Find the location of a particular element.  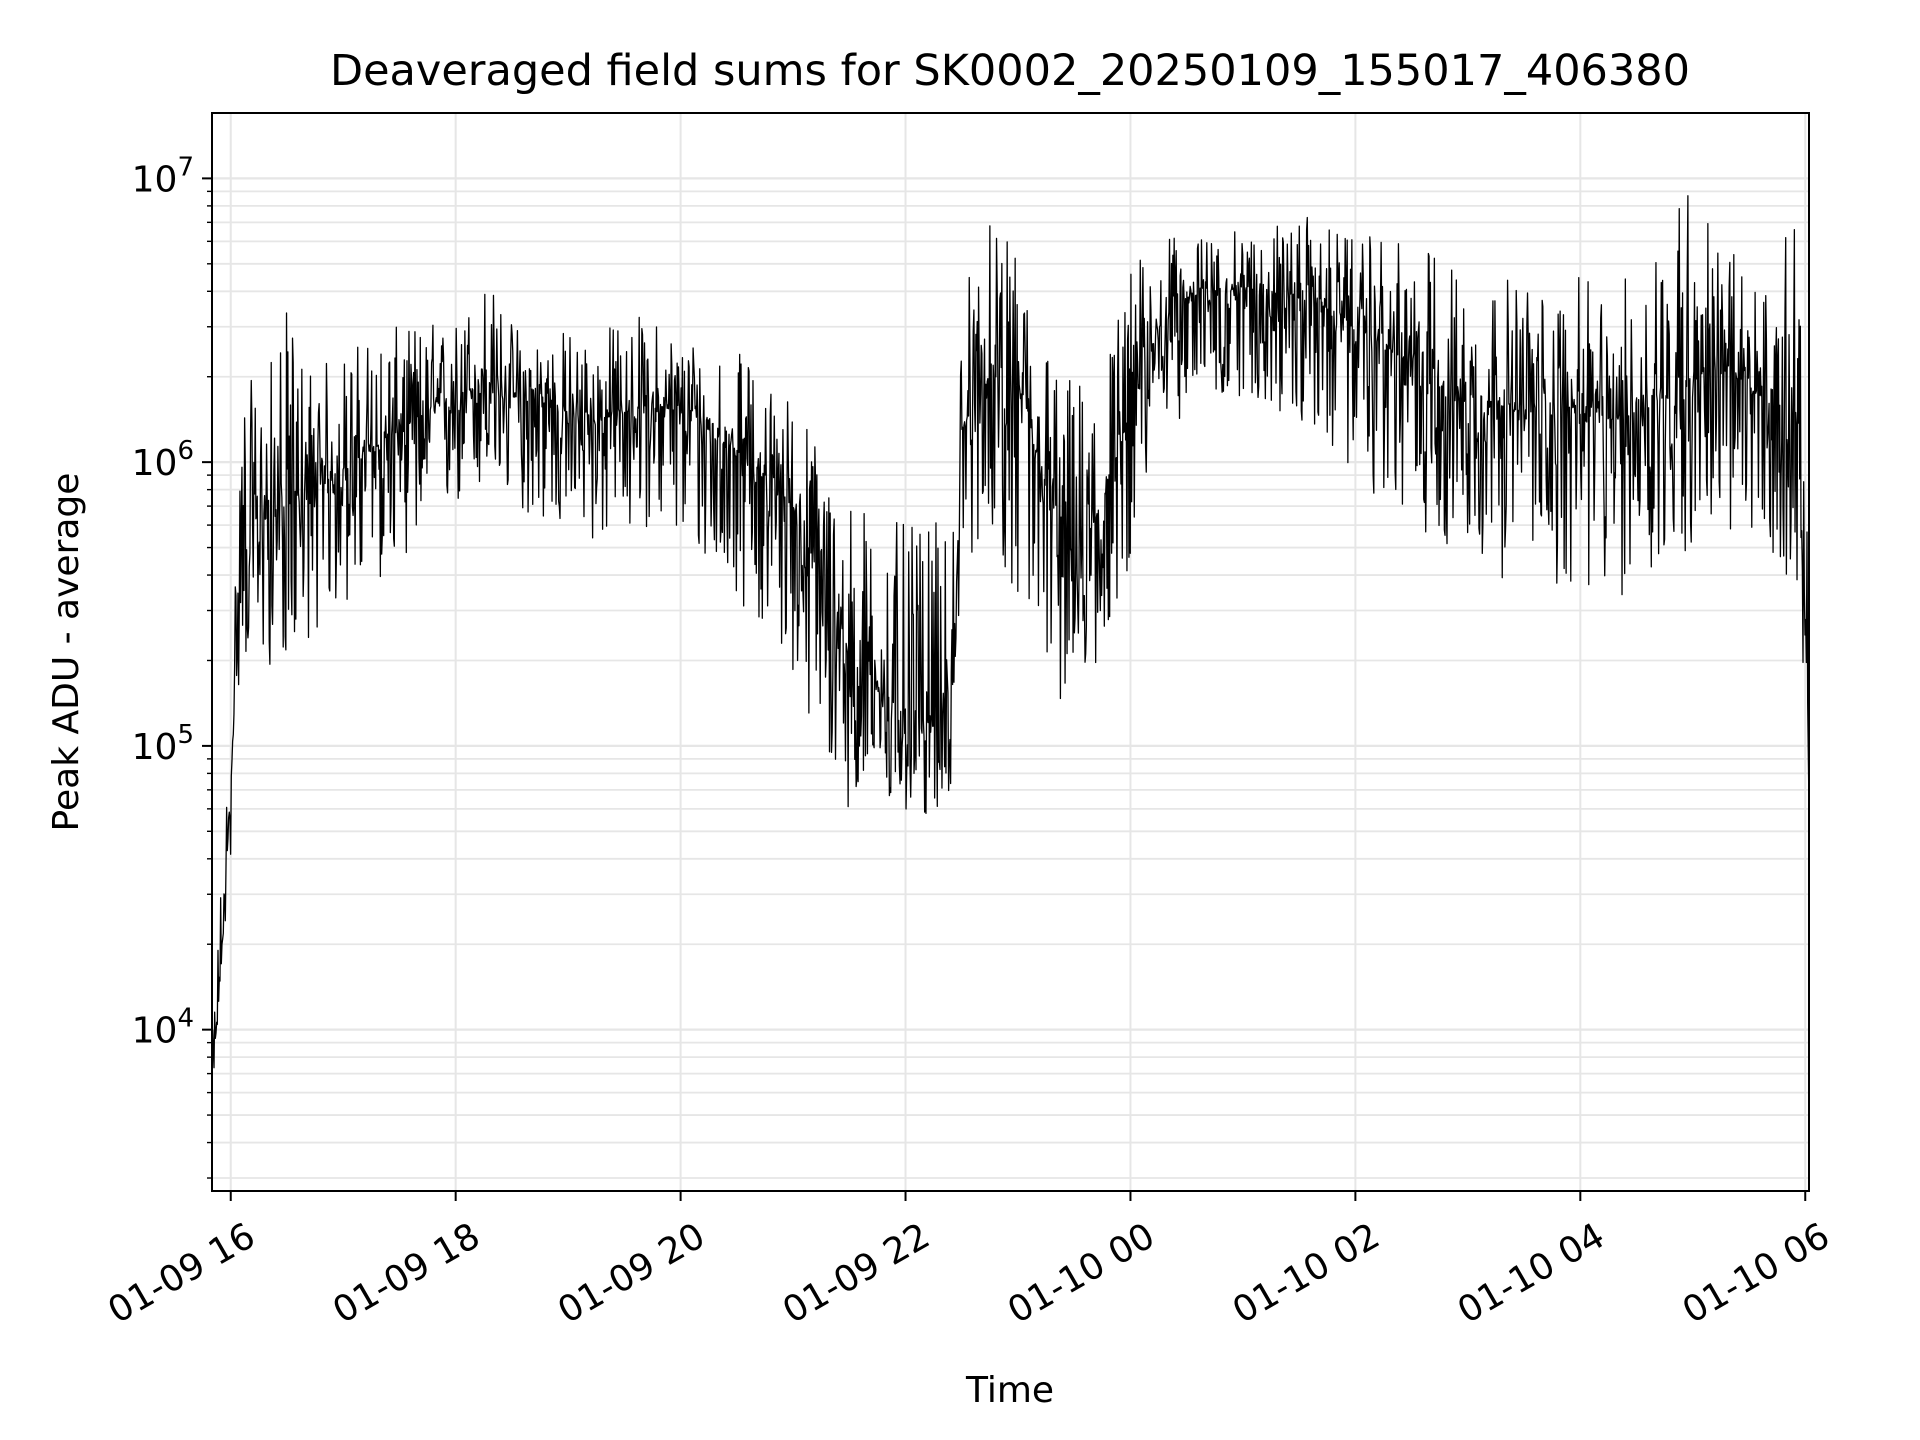

x-axis-label: Time is located at coordinates (1009, 1390).